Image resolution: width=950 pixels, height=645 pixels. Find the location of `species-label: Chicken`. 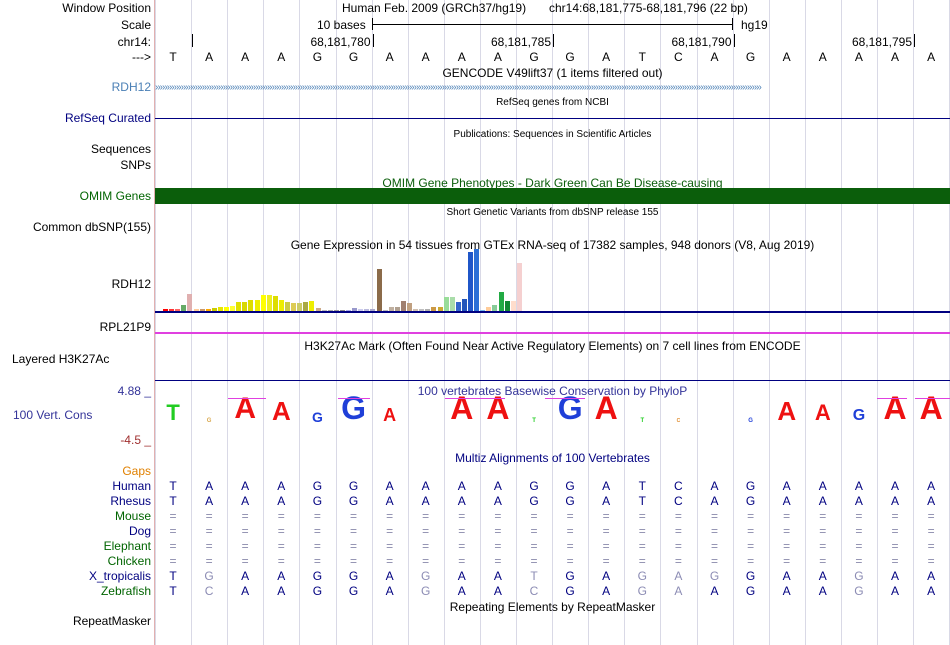

species-label: Chicken is located at coordinates (129, 561).